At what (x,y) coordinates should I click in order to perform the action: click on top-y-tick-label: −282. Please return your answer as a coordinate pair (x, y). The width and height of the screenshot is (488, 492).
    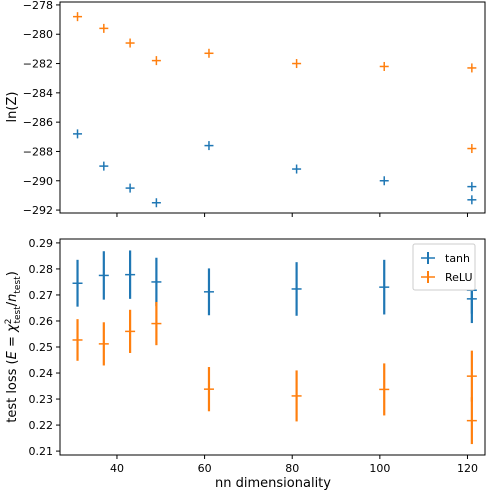
    Looking at the image, I should click on (38, 64).